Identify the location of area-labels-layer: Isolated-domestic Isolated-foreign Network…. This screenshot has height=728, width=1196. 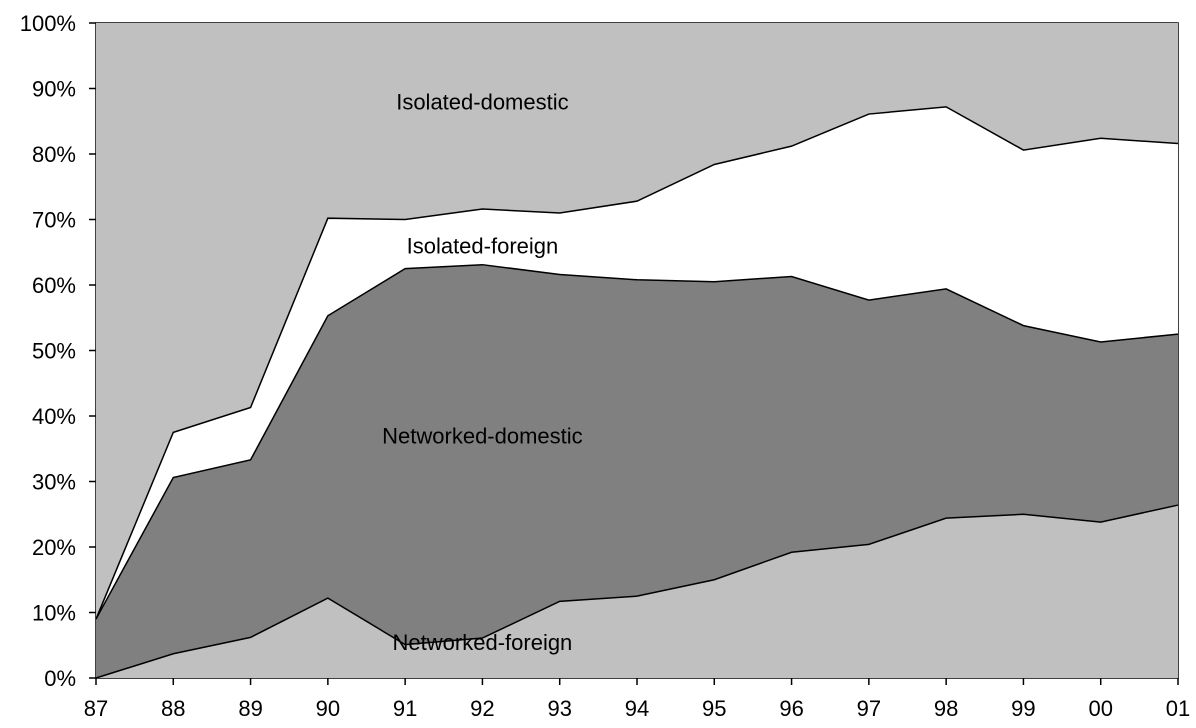
(482, 372).